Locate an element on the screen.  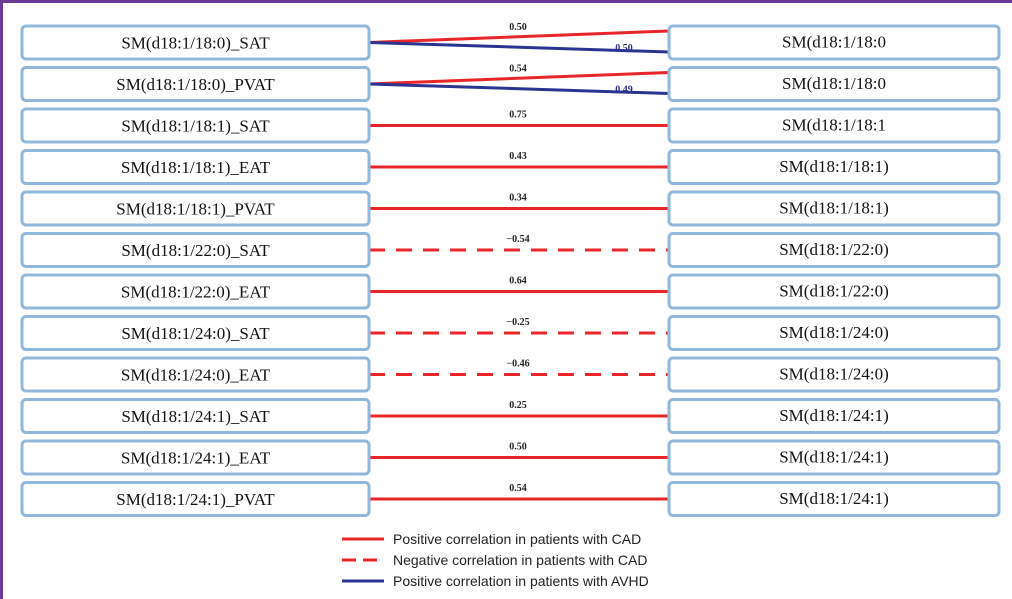
left-box-label: SM(d18:1/18:0)_PVAT is located at coordinates (195, 84).